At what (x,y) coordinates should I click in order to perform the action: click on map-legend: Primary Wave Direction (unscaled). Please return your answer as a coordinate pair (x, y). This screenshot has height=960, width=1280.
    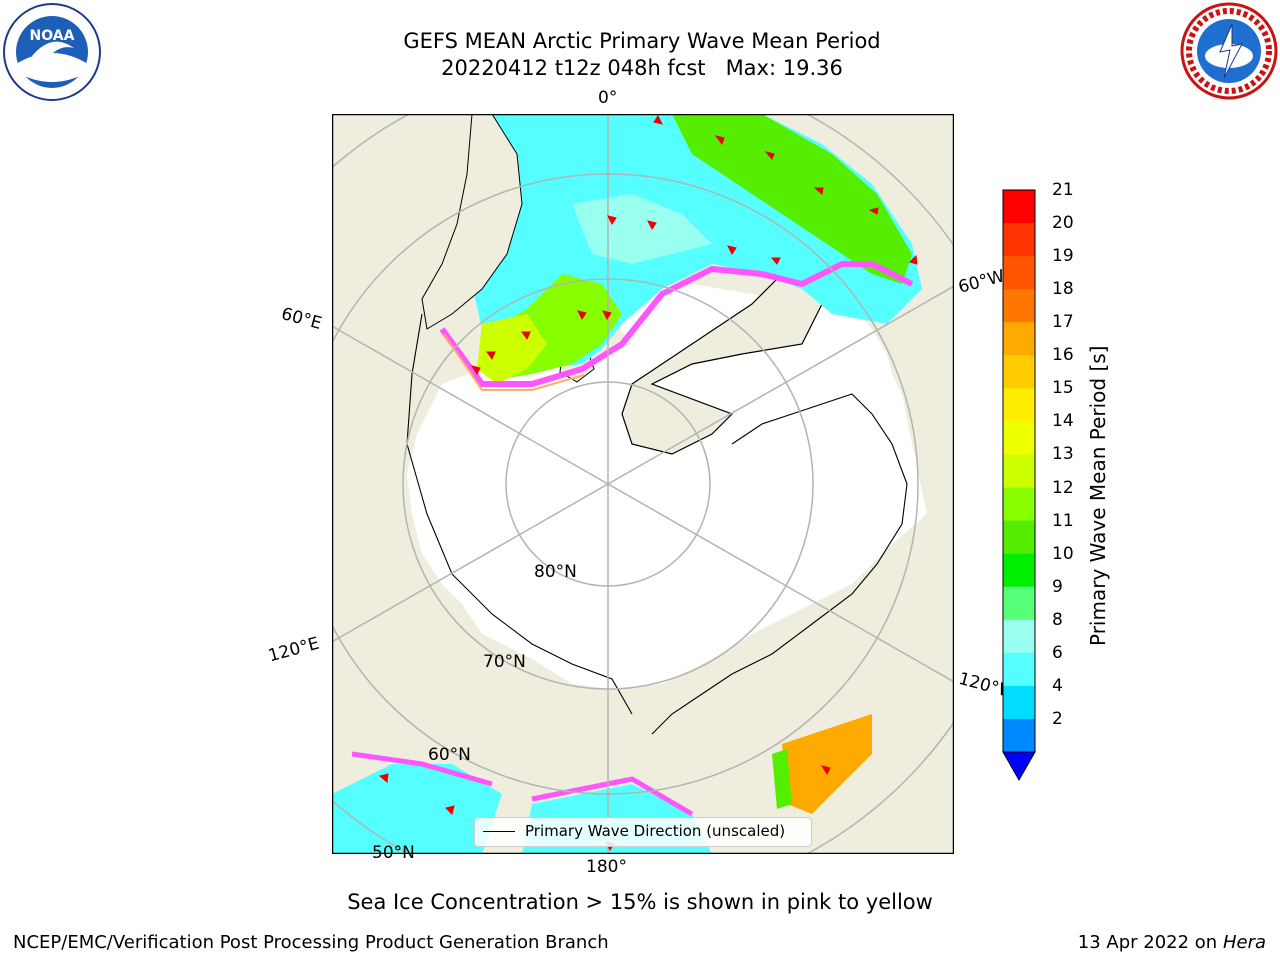
    Looking at the image, I should click on (643, 832).